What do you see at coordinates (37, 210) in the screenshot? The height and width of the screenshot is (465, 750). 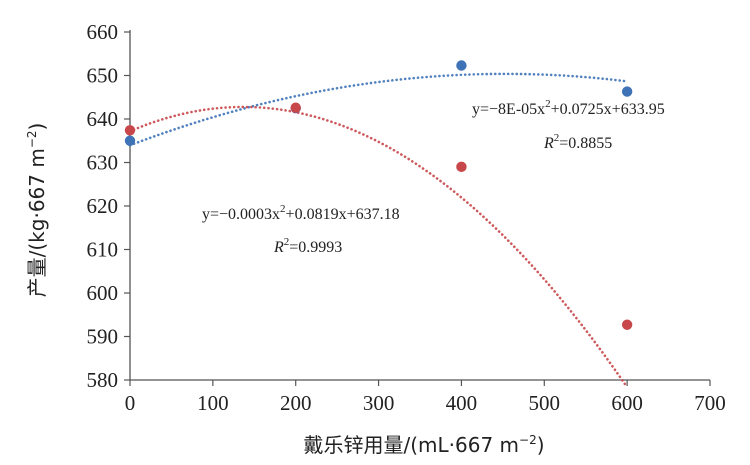 I see `y-axis-title: 产量/(kg·667 m−2)` at bounding box center [37, 210].